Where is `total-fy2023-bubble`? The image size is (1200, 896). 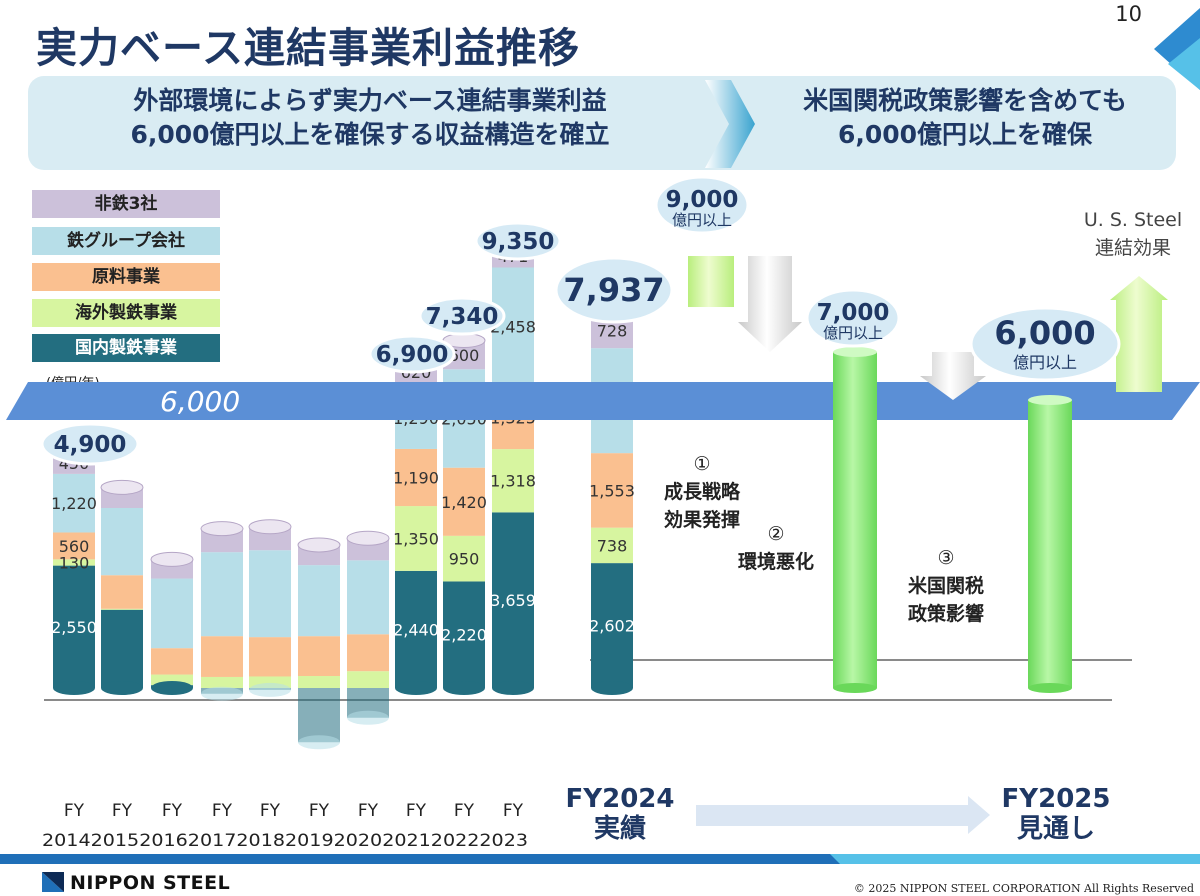 total-fy2023-bubble is located at coordinates (518, 241).